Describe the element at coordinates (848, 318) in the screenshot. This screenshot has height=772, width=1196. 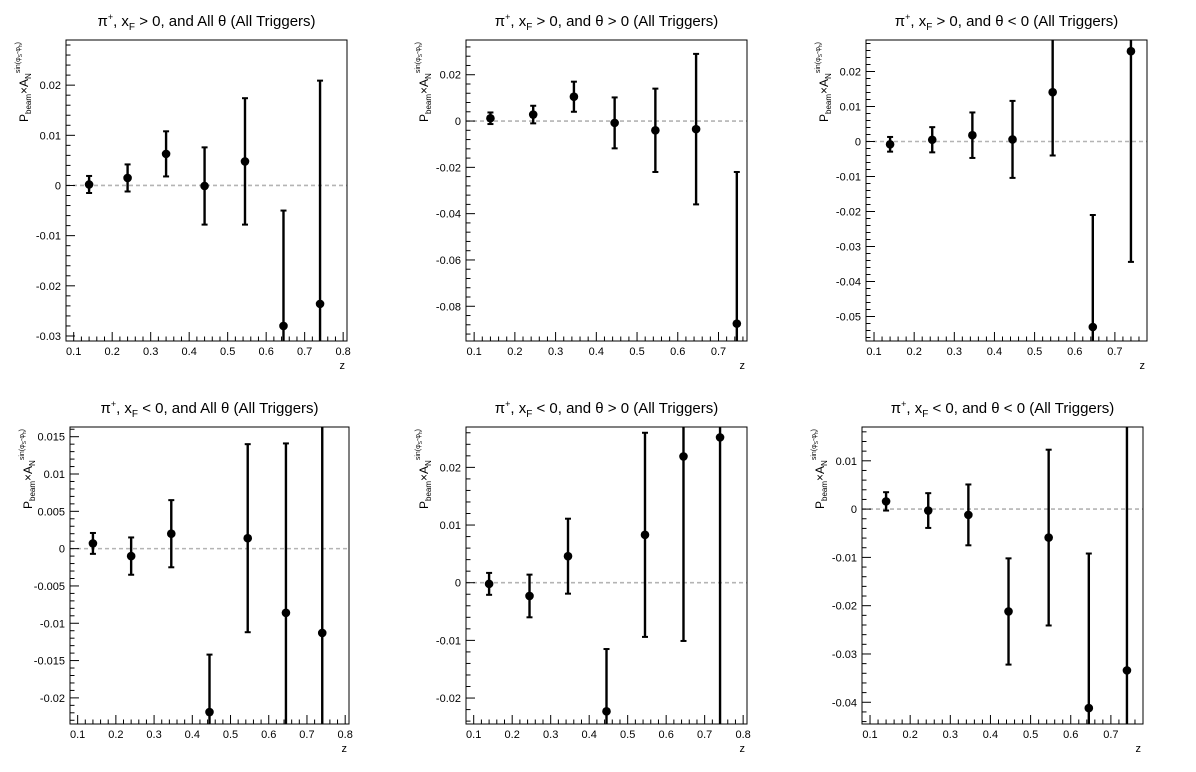
I see `y-tick-label: -0.05` at that location.